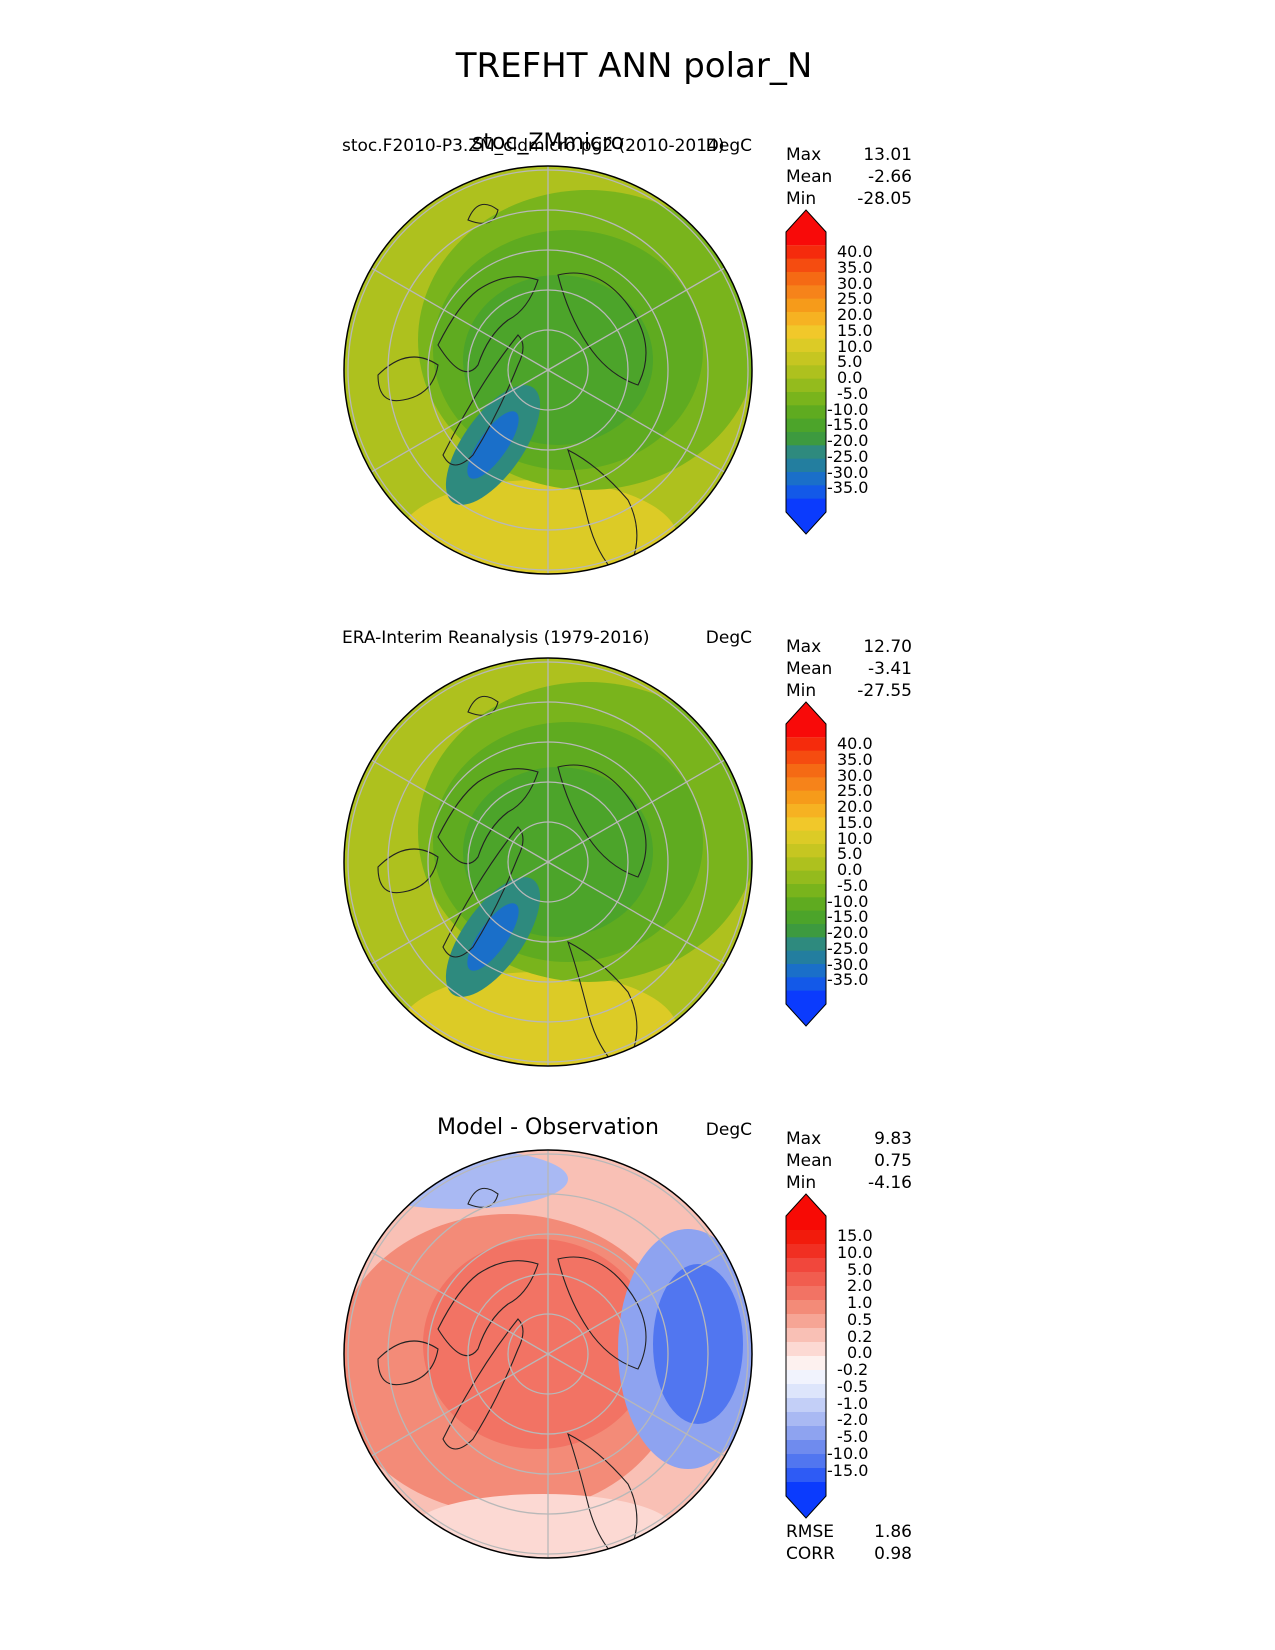 The width and height of the screenshot is (1275, 1650). Describe the element at coordinates (849, 177) in the screenshot. I see `panel-model-stats: Max 13.01 Mean -2.66 Min -28.05` at that location.